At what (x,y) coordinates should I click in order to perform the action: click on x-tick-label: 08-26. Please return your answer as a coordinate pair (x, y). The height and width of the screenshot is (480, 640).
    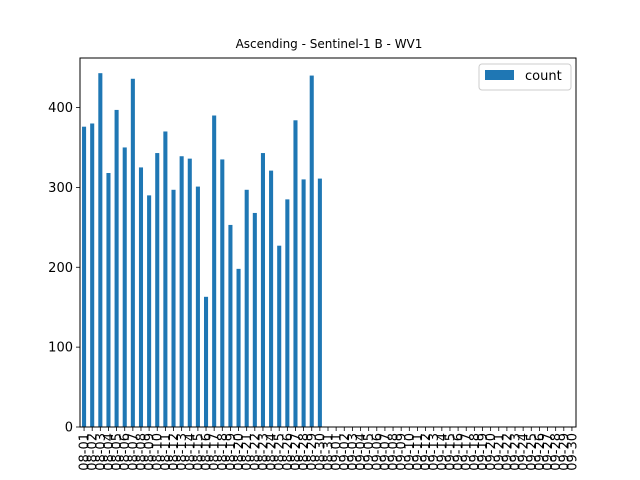
    Looking at the image, I should click on (288, 452).